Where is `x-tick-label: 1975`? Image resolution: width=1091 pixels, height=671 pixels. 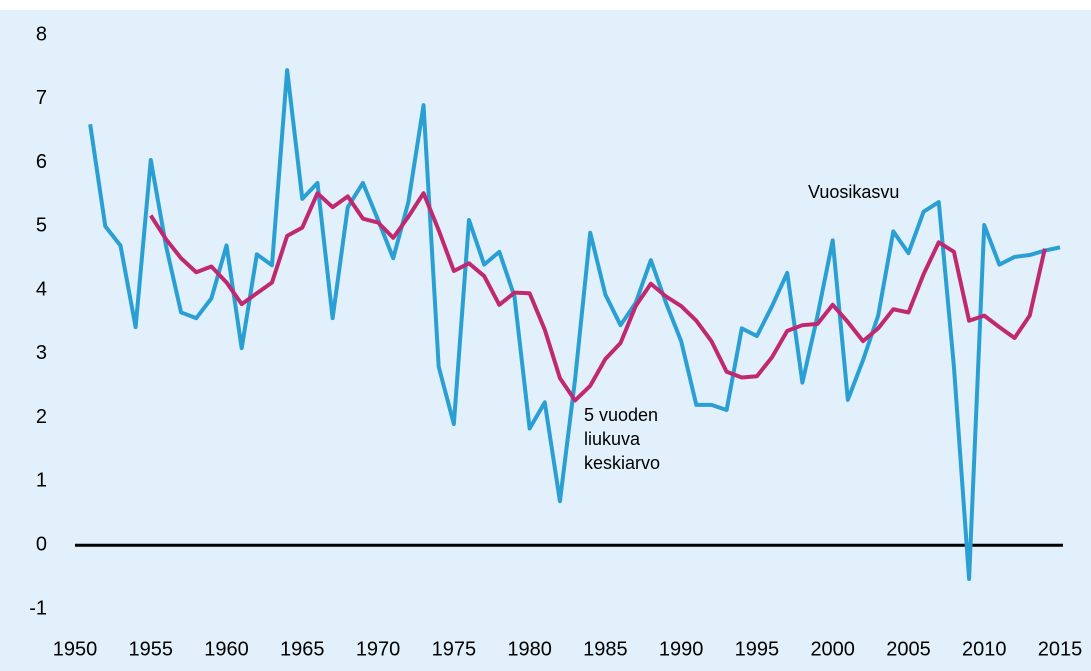 x-tick-label: 1975 is located at coordinates (454, 649).